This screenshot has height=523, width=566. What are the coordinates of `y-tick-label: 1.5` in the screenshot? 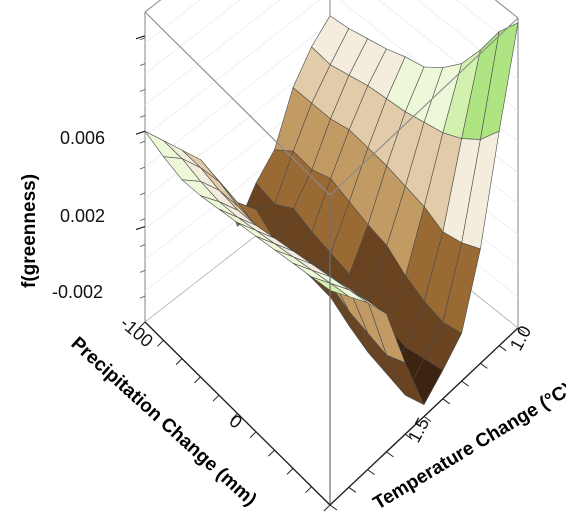 It's located at (418, 429).